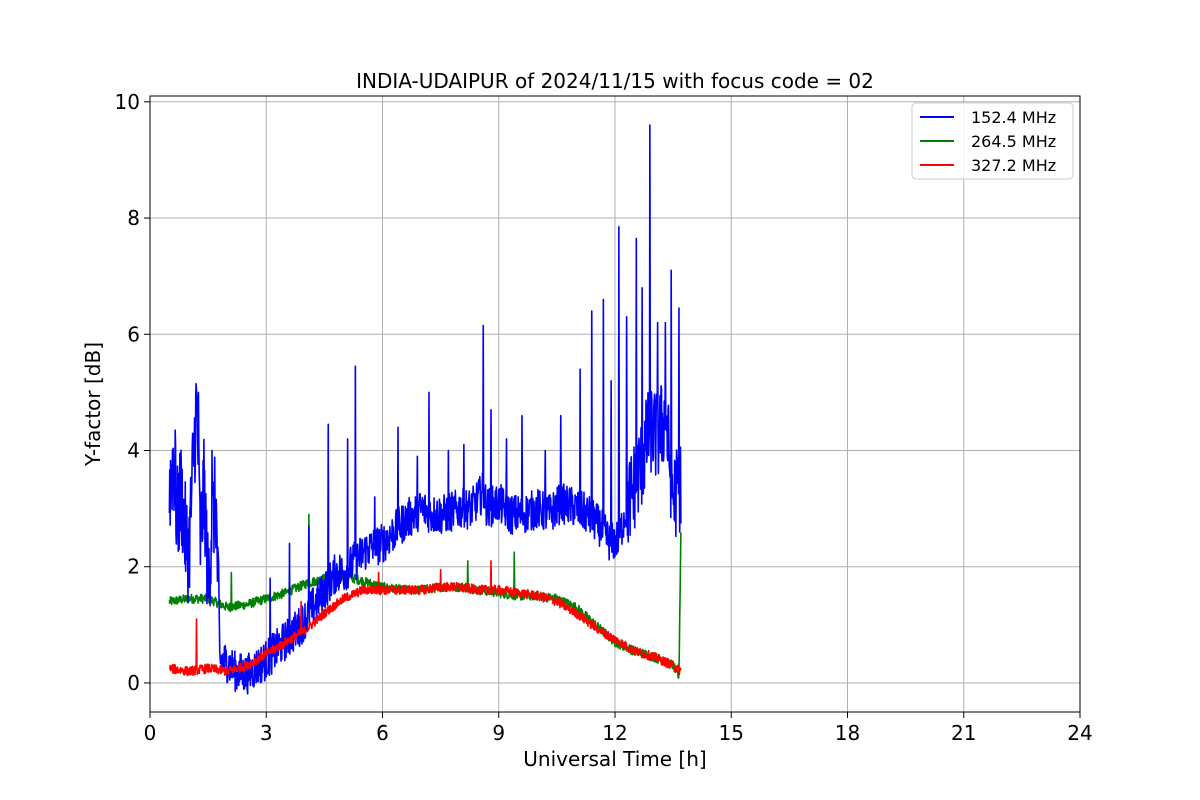 The width and height of the screenshot is (1200, 800). I want to click on legend: 152.4 MHz 264.5 MHz 327.2 MHz, so click(992, 141).